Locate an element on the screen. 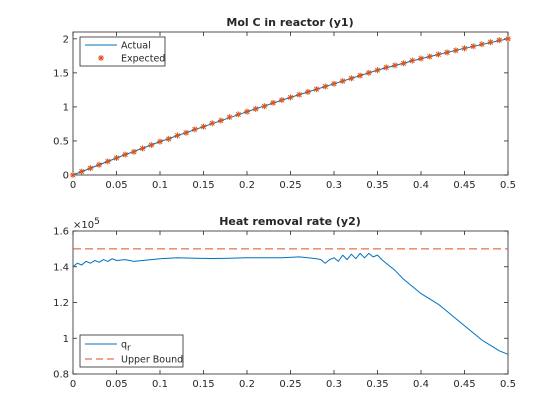  legend-label-upper-bound: Upper Bound is located at coordinates (152, 360).